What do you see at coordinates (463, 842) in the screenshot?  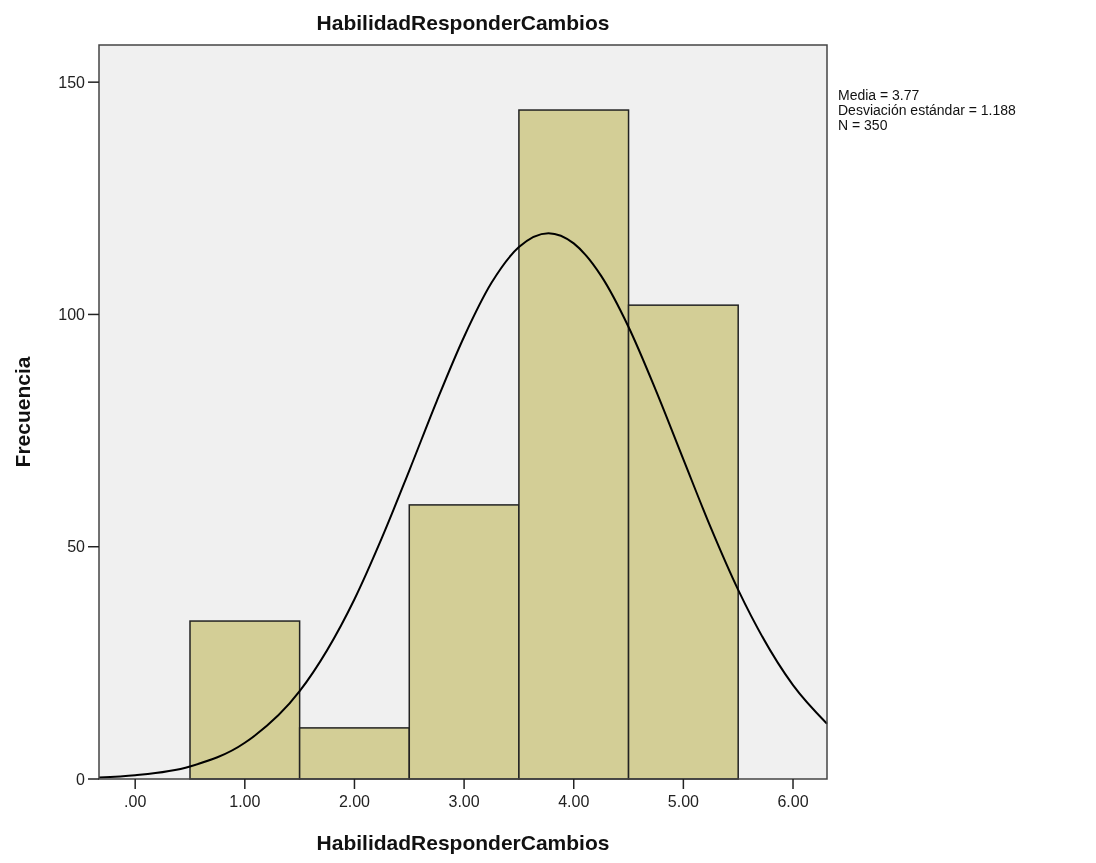 I see `x-axis-title: HabilidadResponderCambios` at bounding box center [463, 842].